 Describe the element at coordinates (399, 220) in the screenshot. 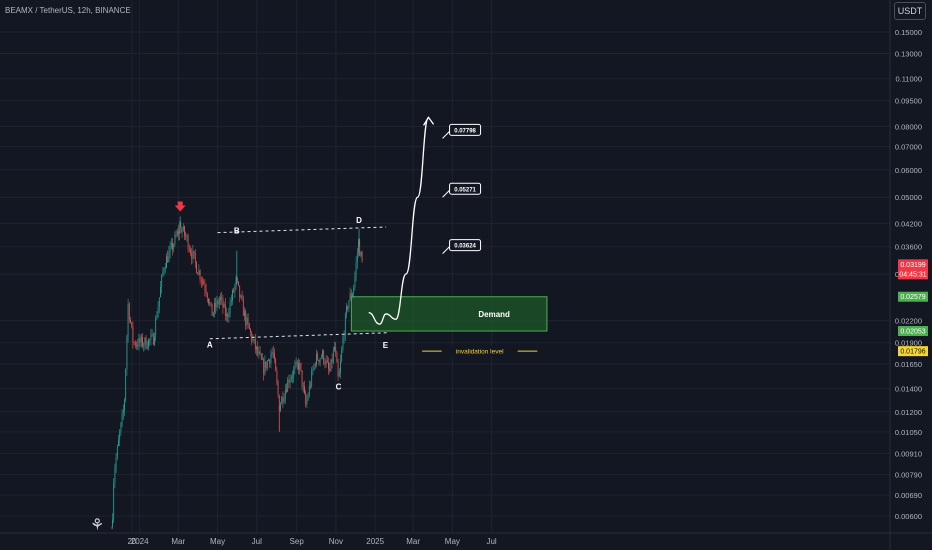

I see `projection-path` at that location.